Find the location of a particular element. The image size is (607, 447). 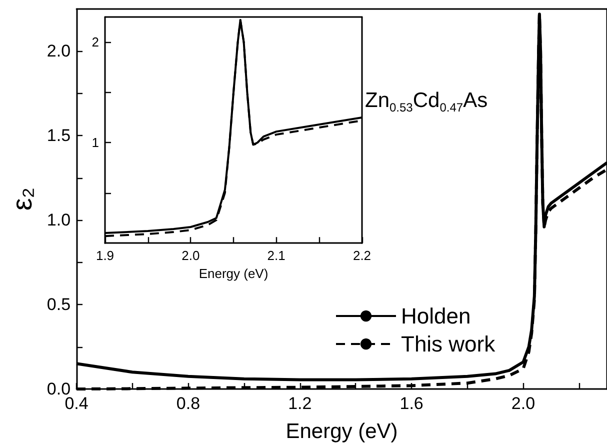

x-tick-label: 1.9 is located at coordinates (105, 256).